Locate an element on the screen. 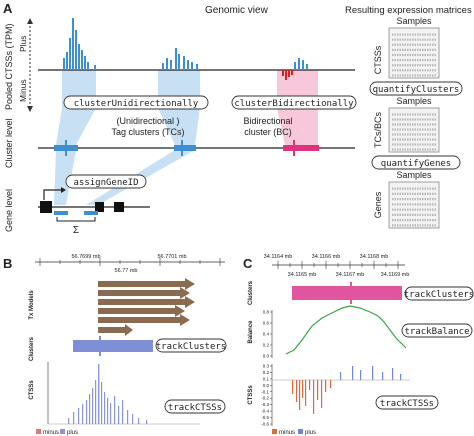 This screenshot has height=436, width=474. bc-label-line2: cluster (BC) is located at coordinates (268, 132).